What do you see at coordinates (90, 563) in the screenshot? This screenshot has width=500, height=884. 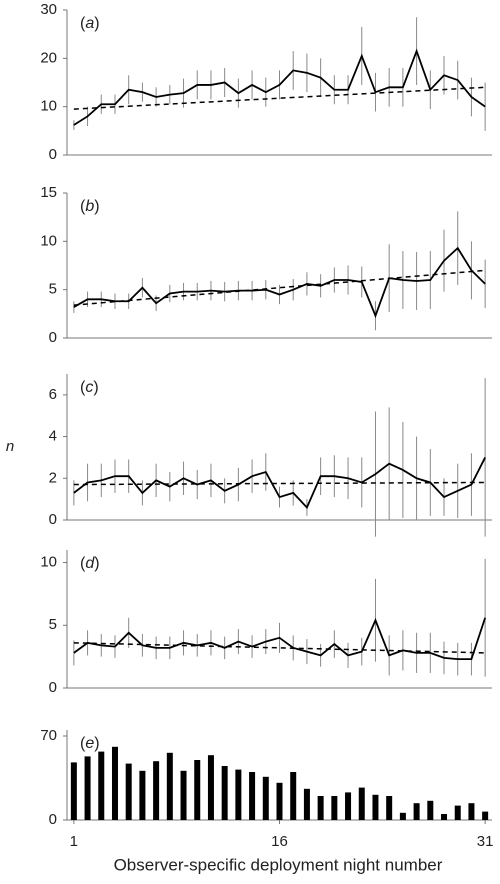 I see `panel-label: (d)` at bounding box center [90, 563].